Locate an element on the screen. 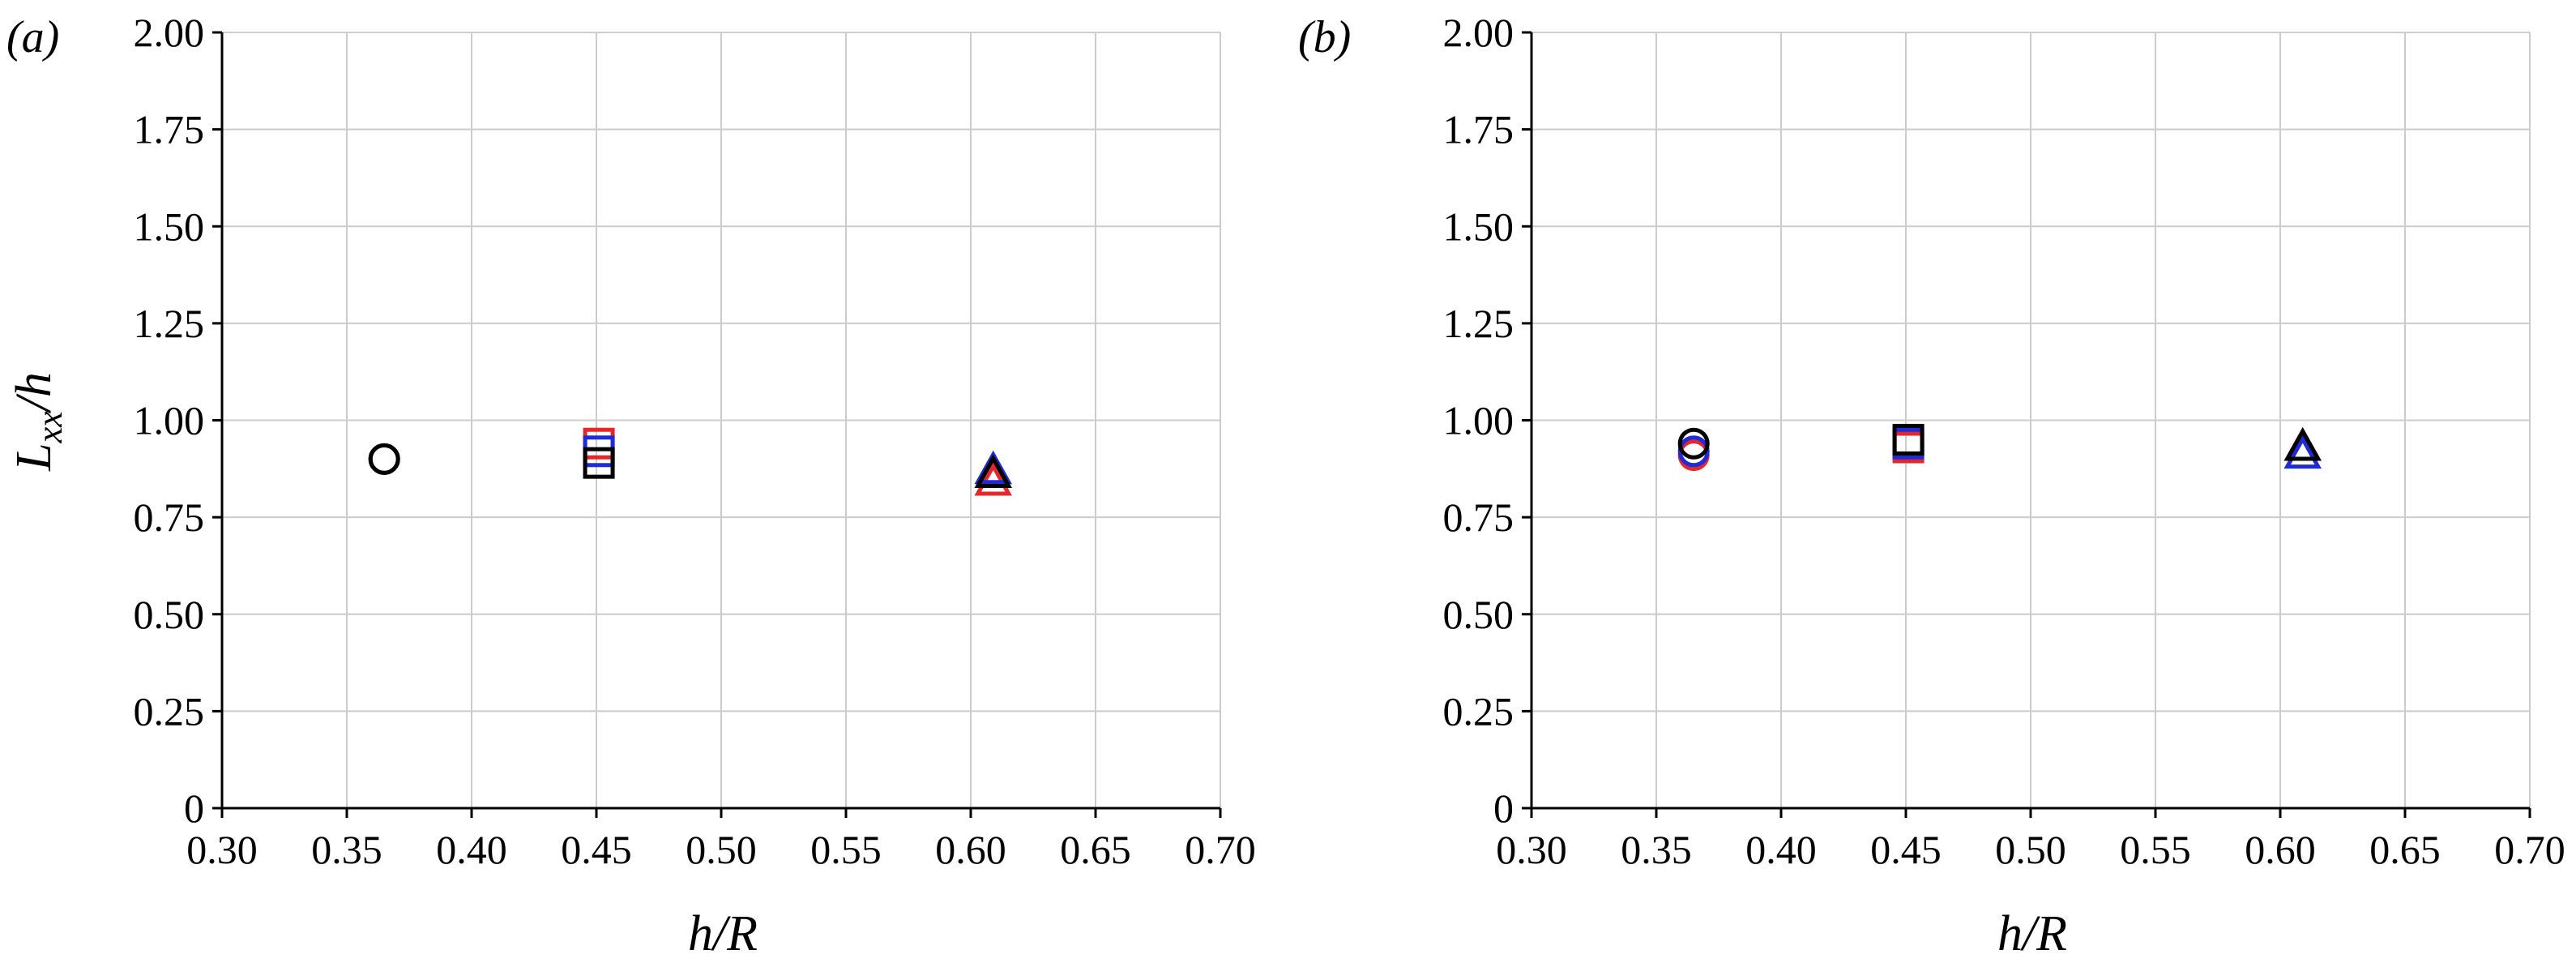 This screenshot has width=2576, height=980. y-axis-title-subscript: xx is located at coordinates (50, 427).